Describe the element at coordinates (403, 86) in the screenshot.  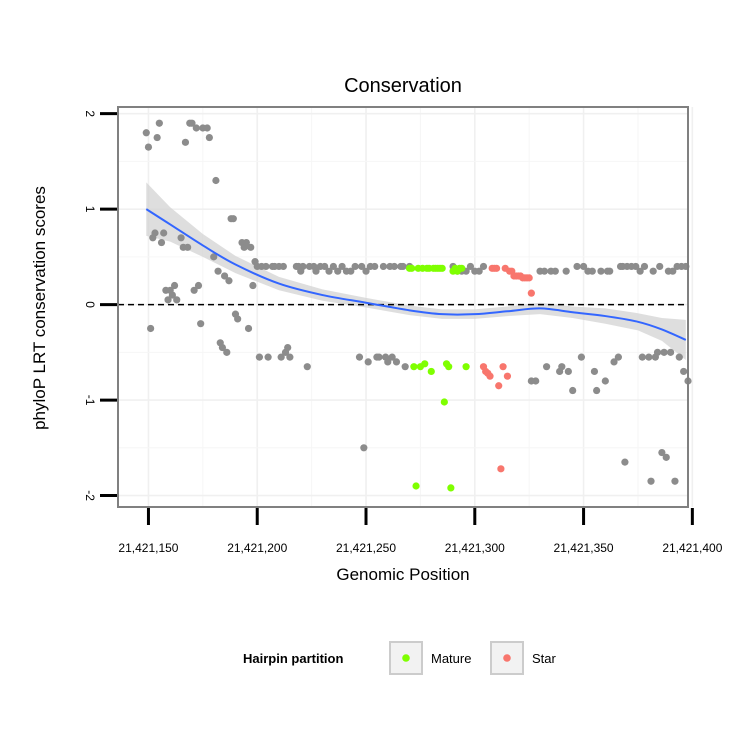
I see `chart-title: Conservation` at that location.